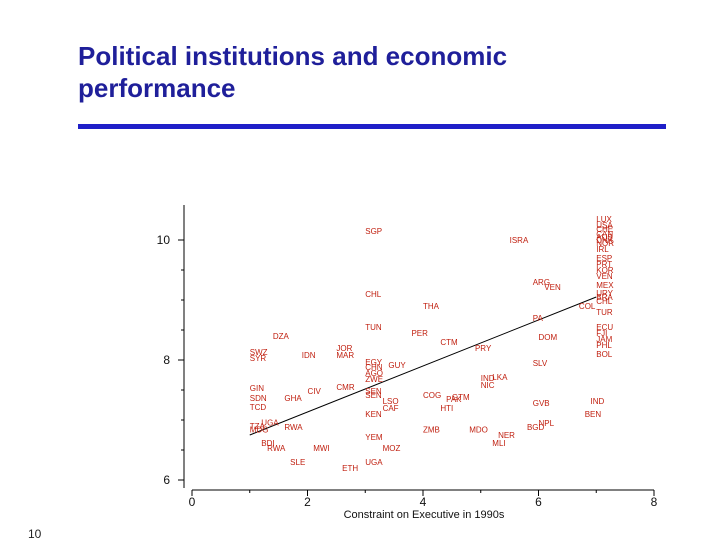  I want to click on fit-line-group, so click(423, 366).